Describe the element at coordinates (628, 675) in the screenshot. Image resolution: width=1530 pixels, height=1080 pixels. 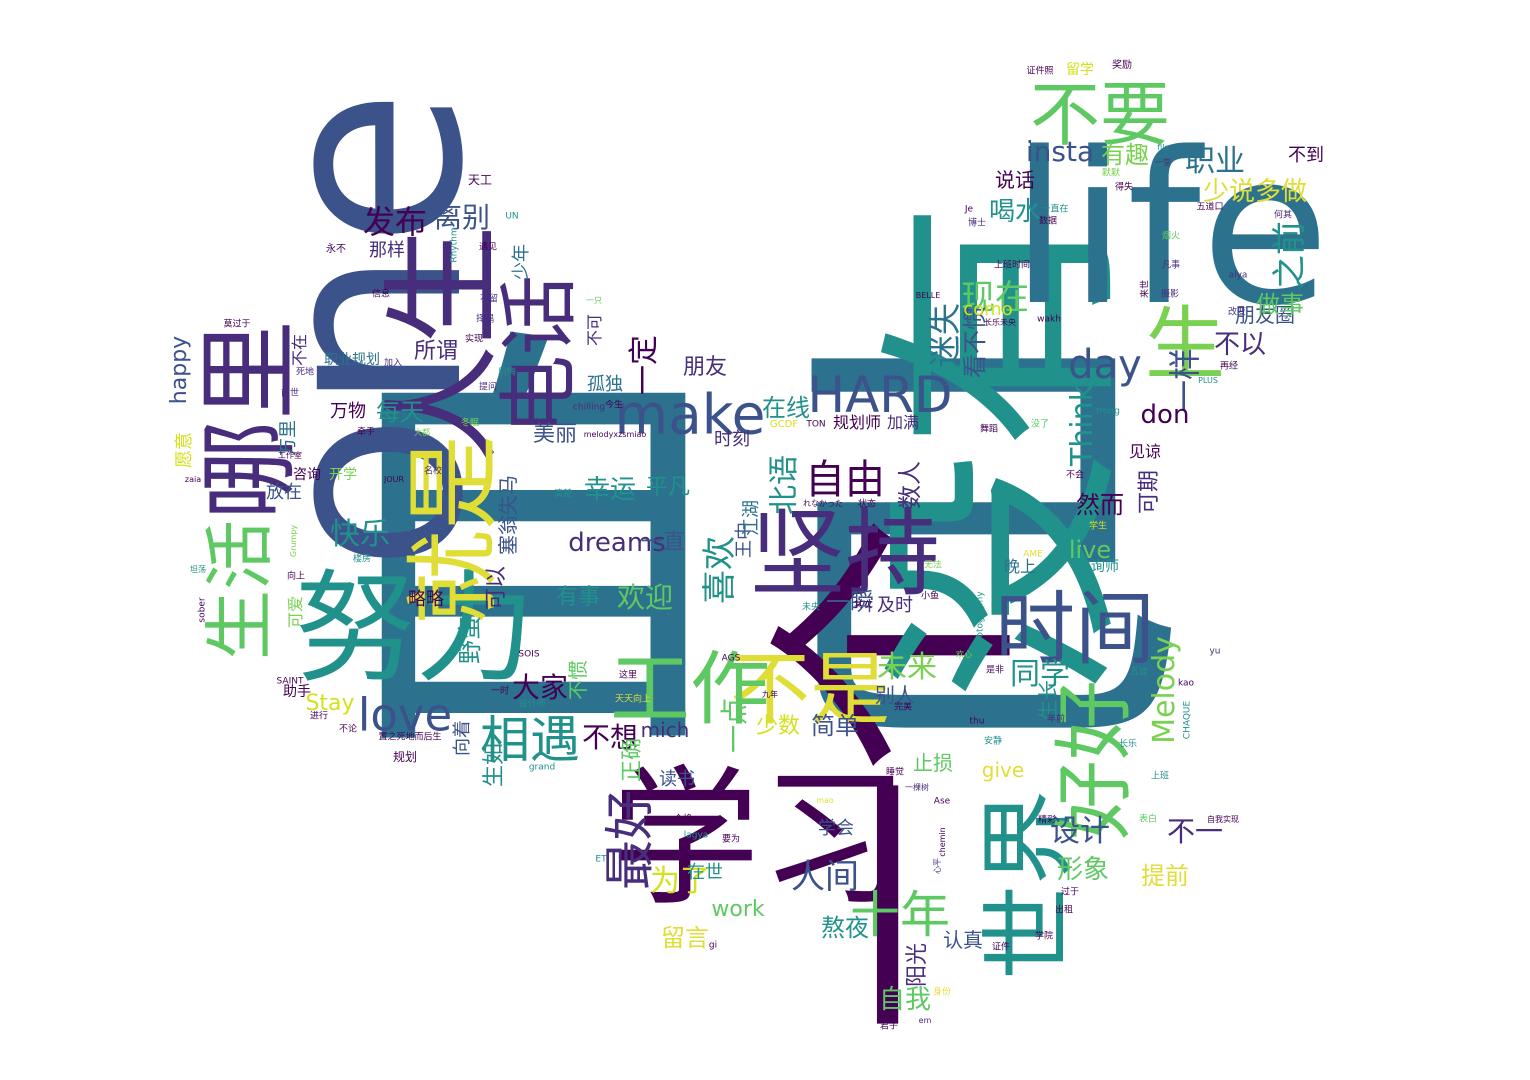
I see `word-cloud-word: 这里` at that location.